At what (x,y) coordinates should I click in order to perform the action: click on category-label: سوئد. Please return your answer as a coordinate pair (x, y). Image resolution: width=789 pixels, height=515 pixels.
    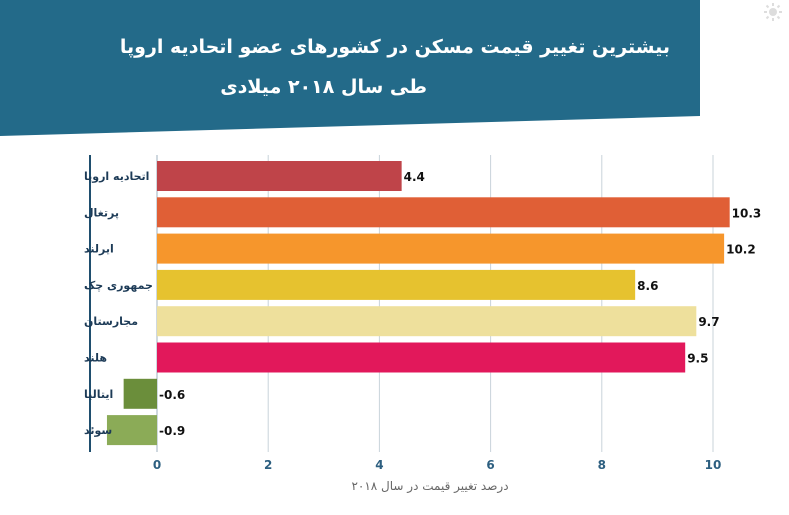
    Looking at the image, I should click on (98, 430).